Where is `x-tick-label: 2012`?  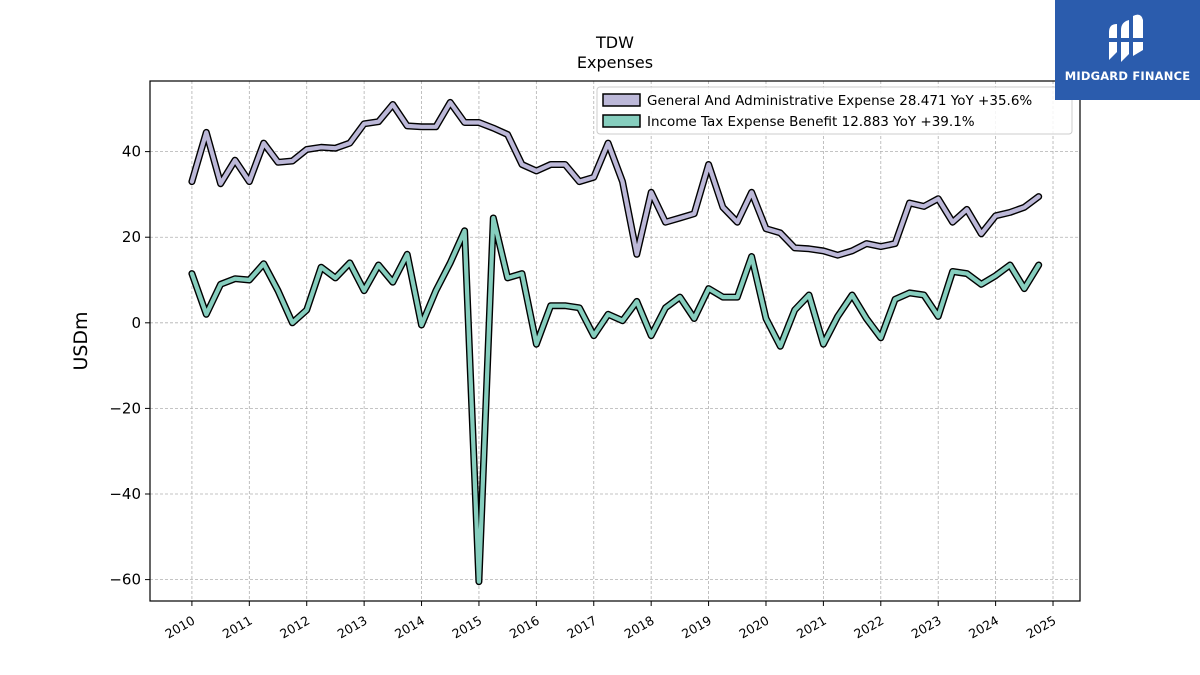 x-tick-label: 2012 is located at coordinates (294, 627).